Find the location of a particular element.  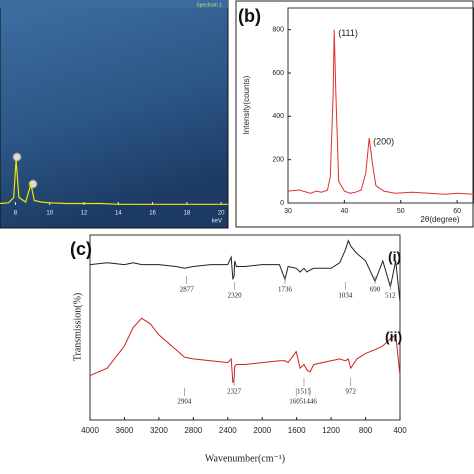

x-tick-label: 3200 is located at coordinates (159, 430).